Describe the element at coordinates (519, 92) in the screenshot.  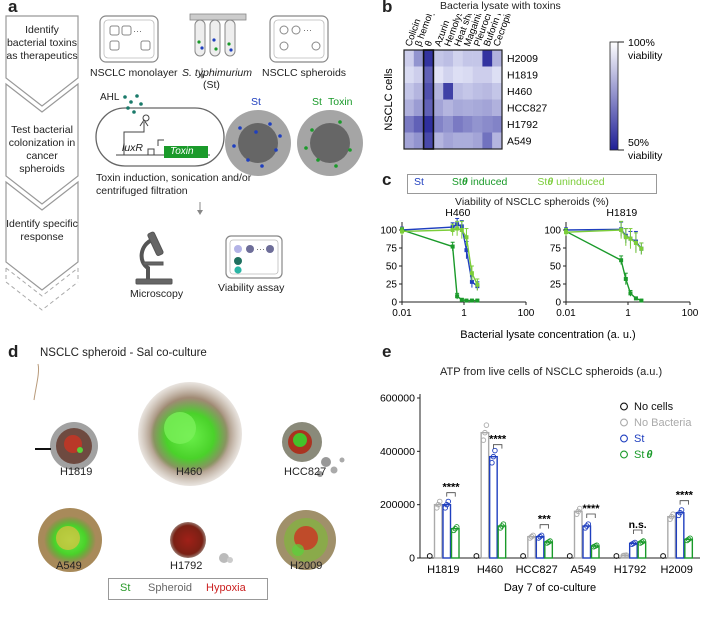
I see `heatmap-row-label: H460` at that location.